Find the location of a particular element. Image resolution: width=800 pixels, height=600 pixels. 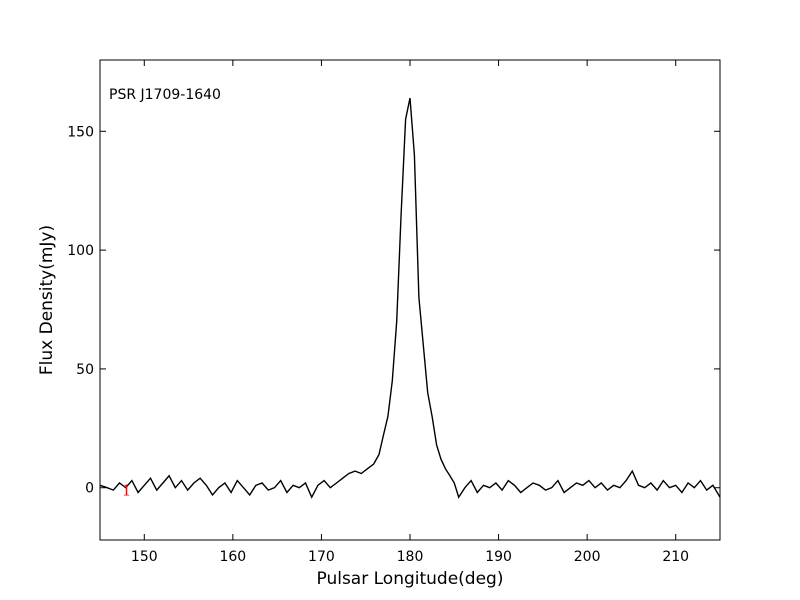

x-tick-label: 170 is located at coordinates (321, 557).